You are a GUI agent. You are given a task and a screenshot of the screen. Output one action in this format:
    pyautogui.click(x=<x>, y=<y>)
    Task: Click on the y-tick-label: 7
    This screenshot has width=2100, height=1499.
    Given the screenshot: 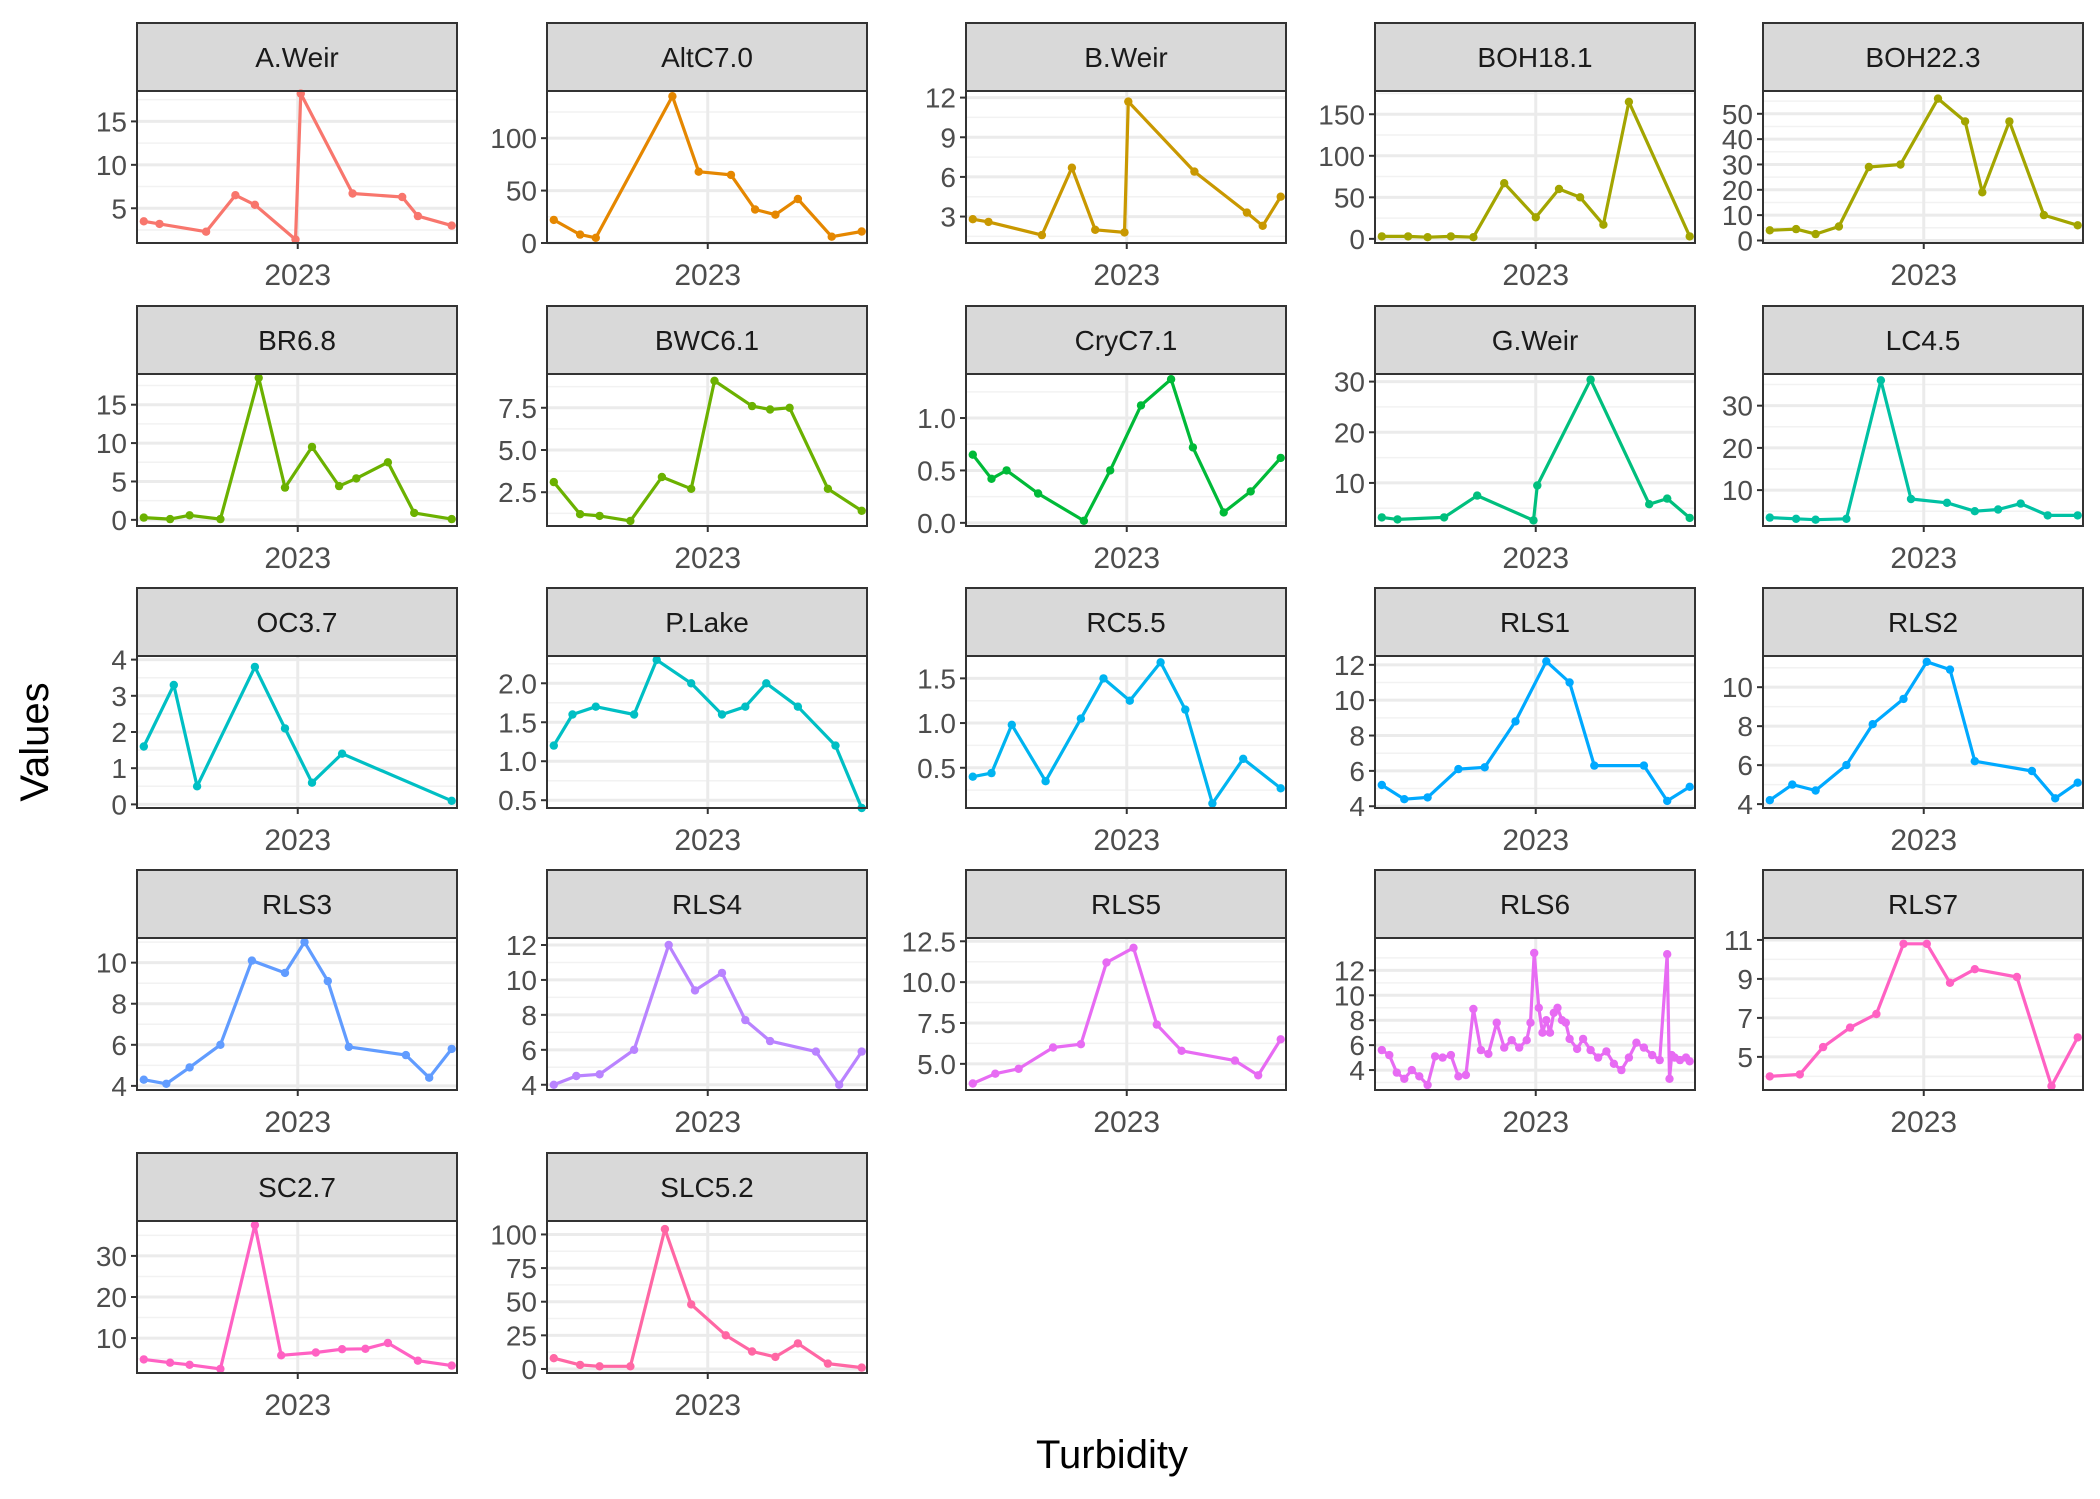 What is the action you would take?
    pyautogui.click(x=1745, y=1018)
    